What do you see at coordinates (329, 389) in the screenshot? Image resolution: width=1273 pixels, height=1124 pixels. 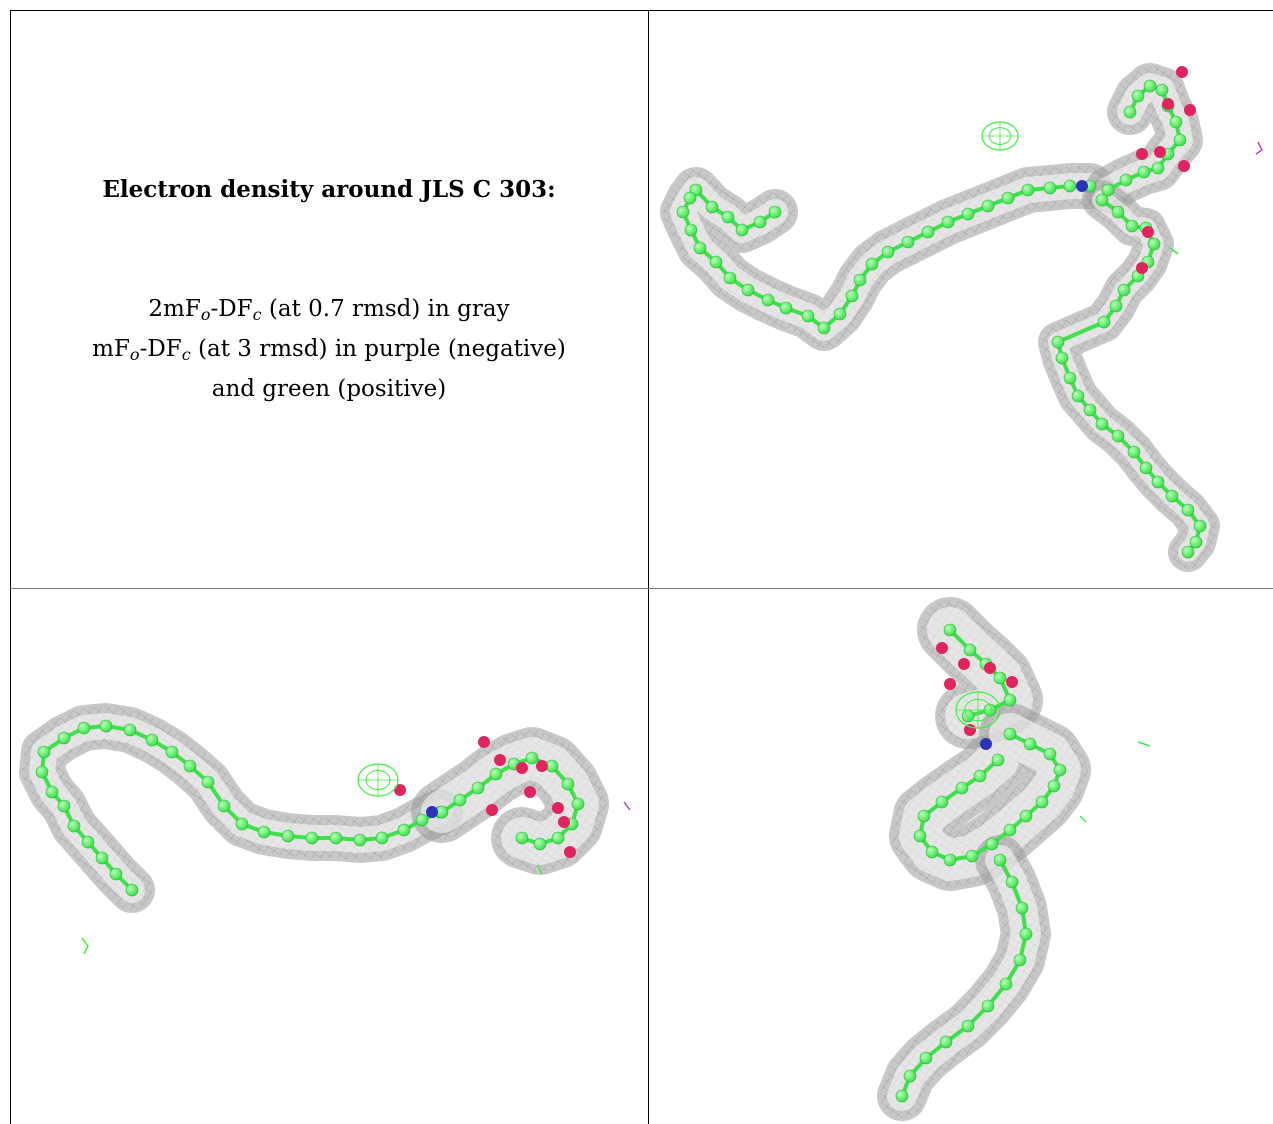 I see `caption-line-colors: and green (positive)` at bounding box center [329, 389].